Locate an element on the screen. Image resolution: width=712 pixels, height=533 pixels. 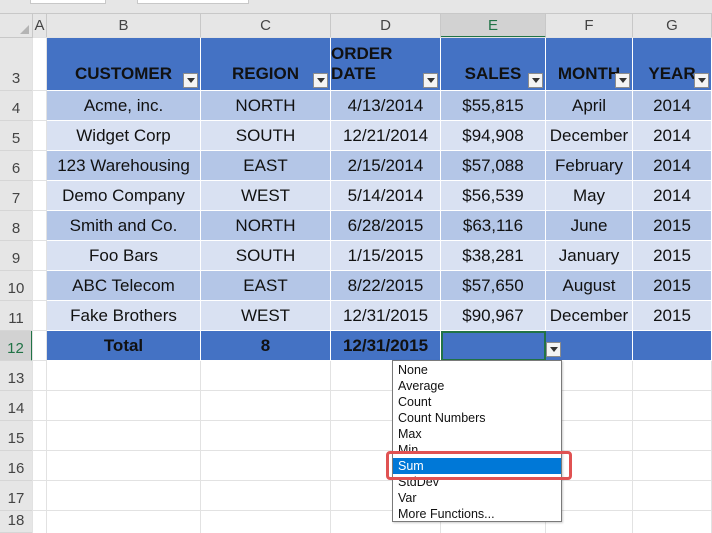
row-header-12: 12 is located at coordinates (16, 346).